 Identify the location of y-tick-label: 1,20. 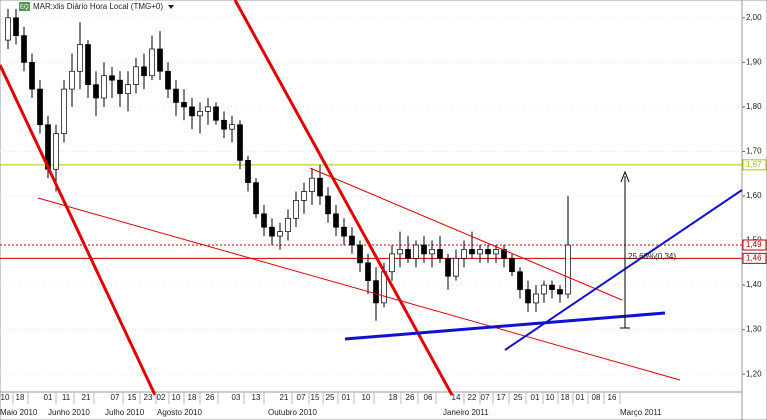
(754, 373).